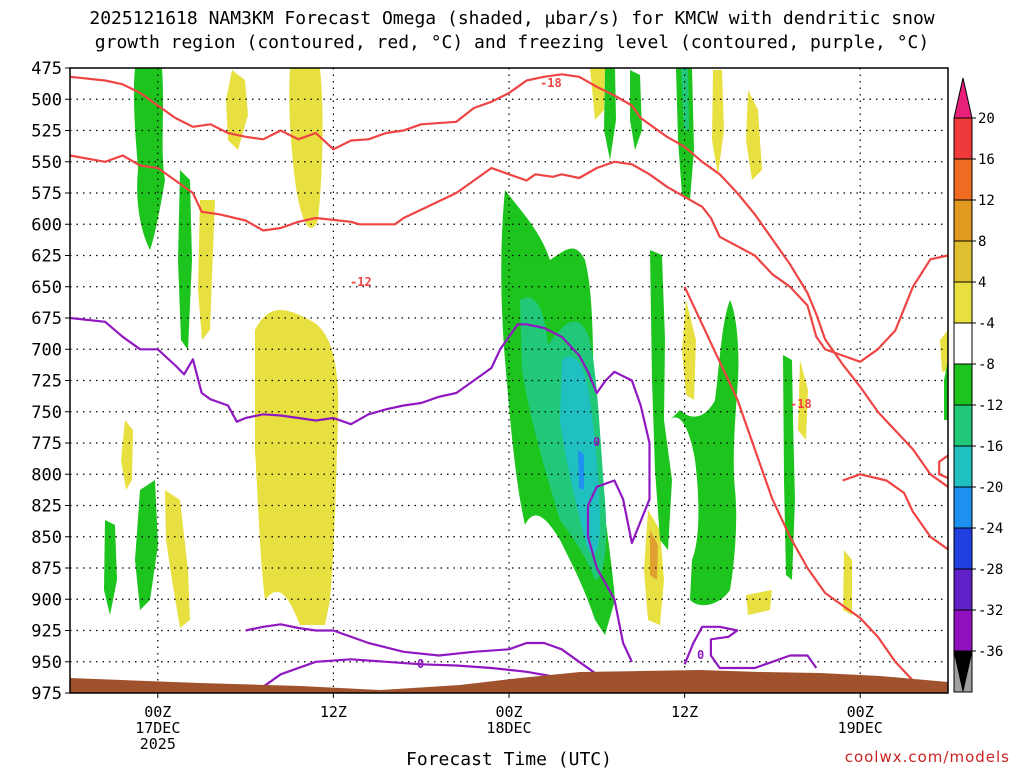 The height and width of the screenshot is (768, 1024). I want to click on y-tick-label: 550, so click(46, 163).